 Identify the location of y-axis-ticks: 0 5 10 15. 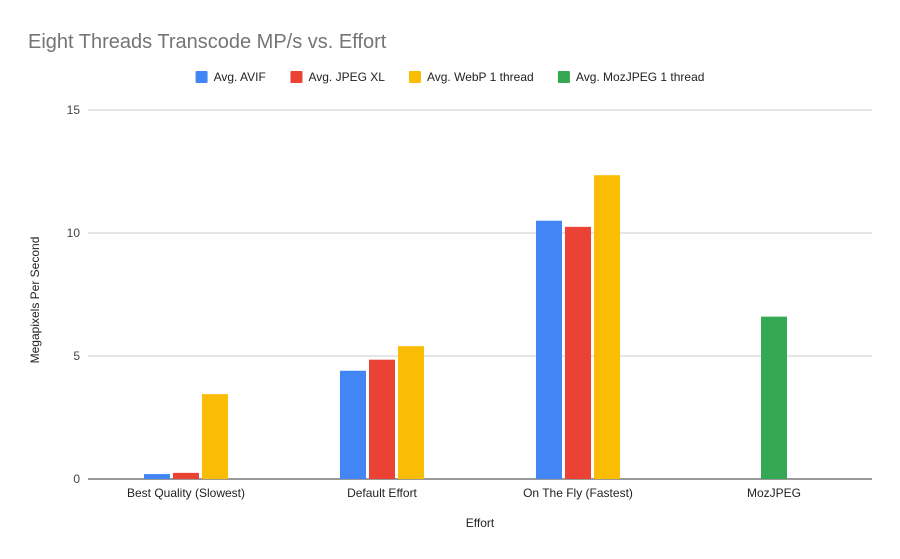
(74, 294).